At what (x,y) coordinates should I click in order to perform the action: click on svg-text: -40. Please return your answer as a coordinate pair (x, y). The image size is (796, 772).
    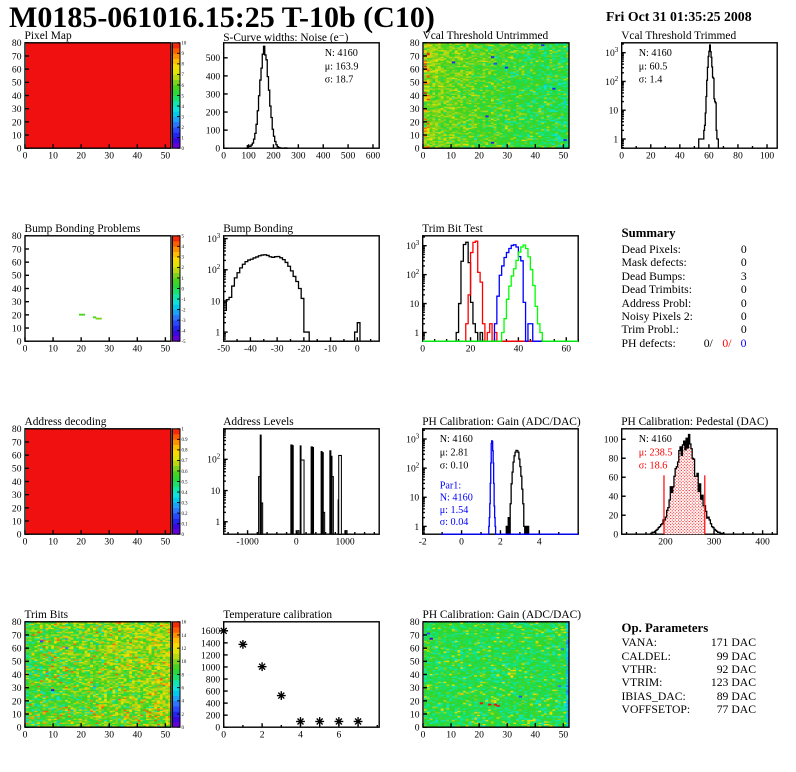
    Looking at the image, I should click on (250, 349).